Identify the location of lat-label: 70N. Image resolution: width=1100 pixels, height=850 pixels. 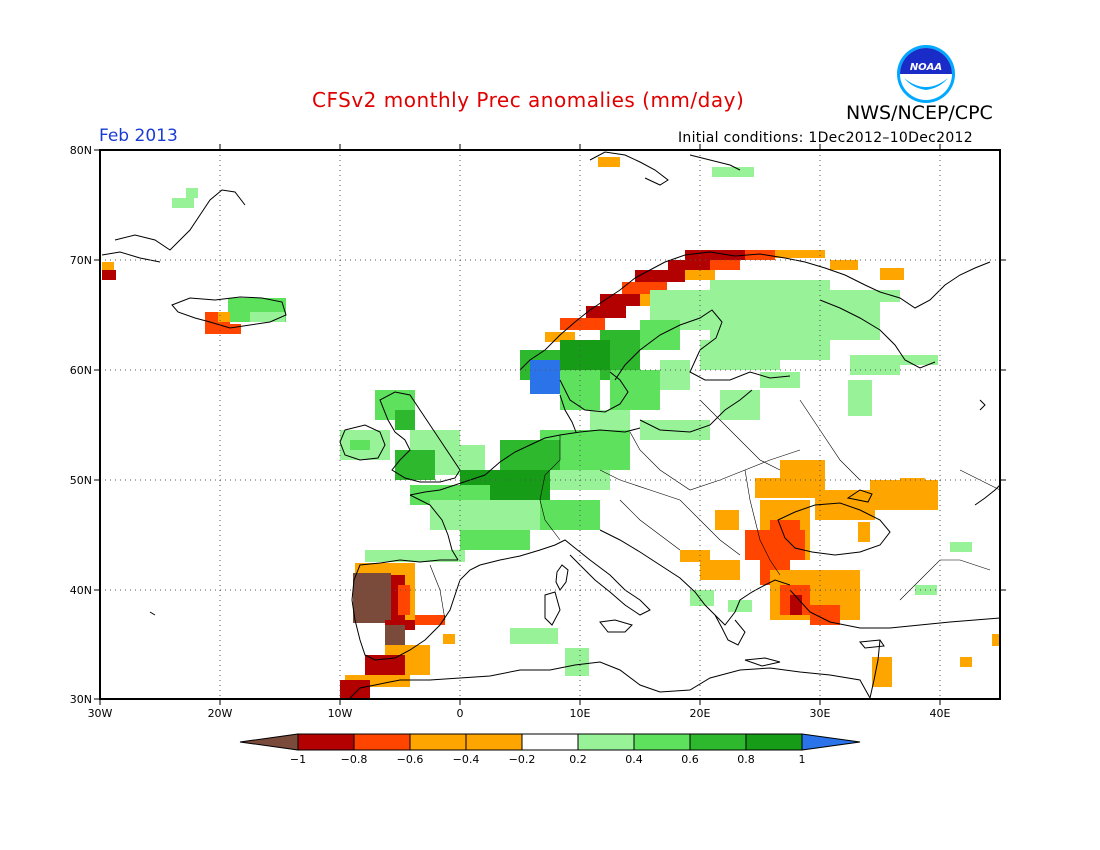
(81, 260).